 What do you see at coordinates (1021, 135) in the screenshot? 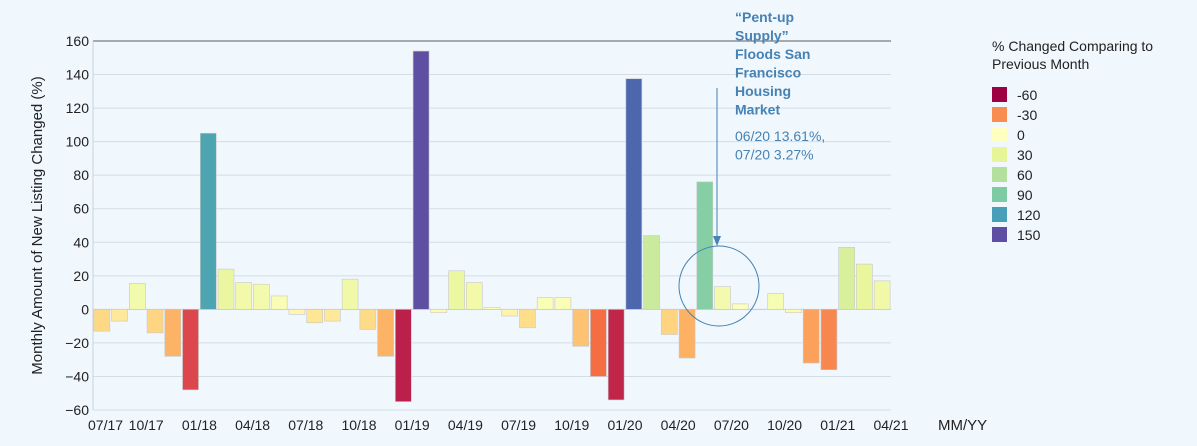
I see `legend-label: 0` at bounding box center [1021, 135].